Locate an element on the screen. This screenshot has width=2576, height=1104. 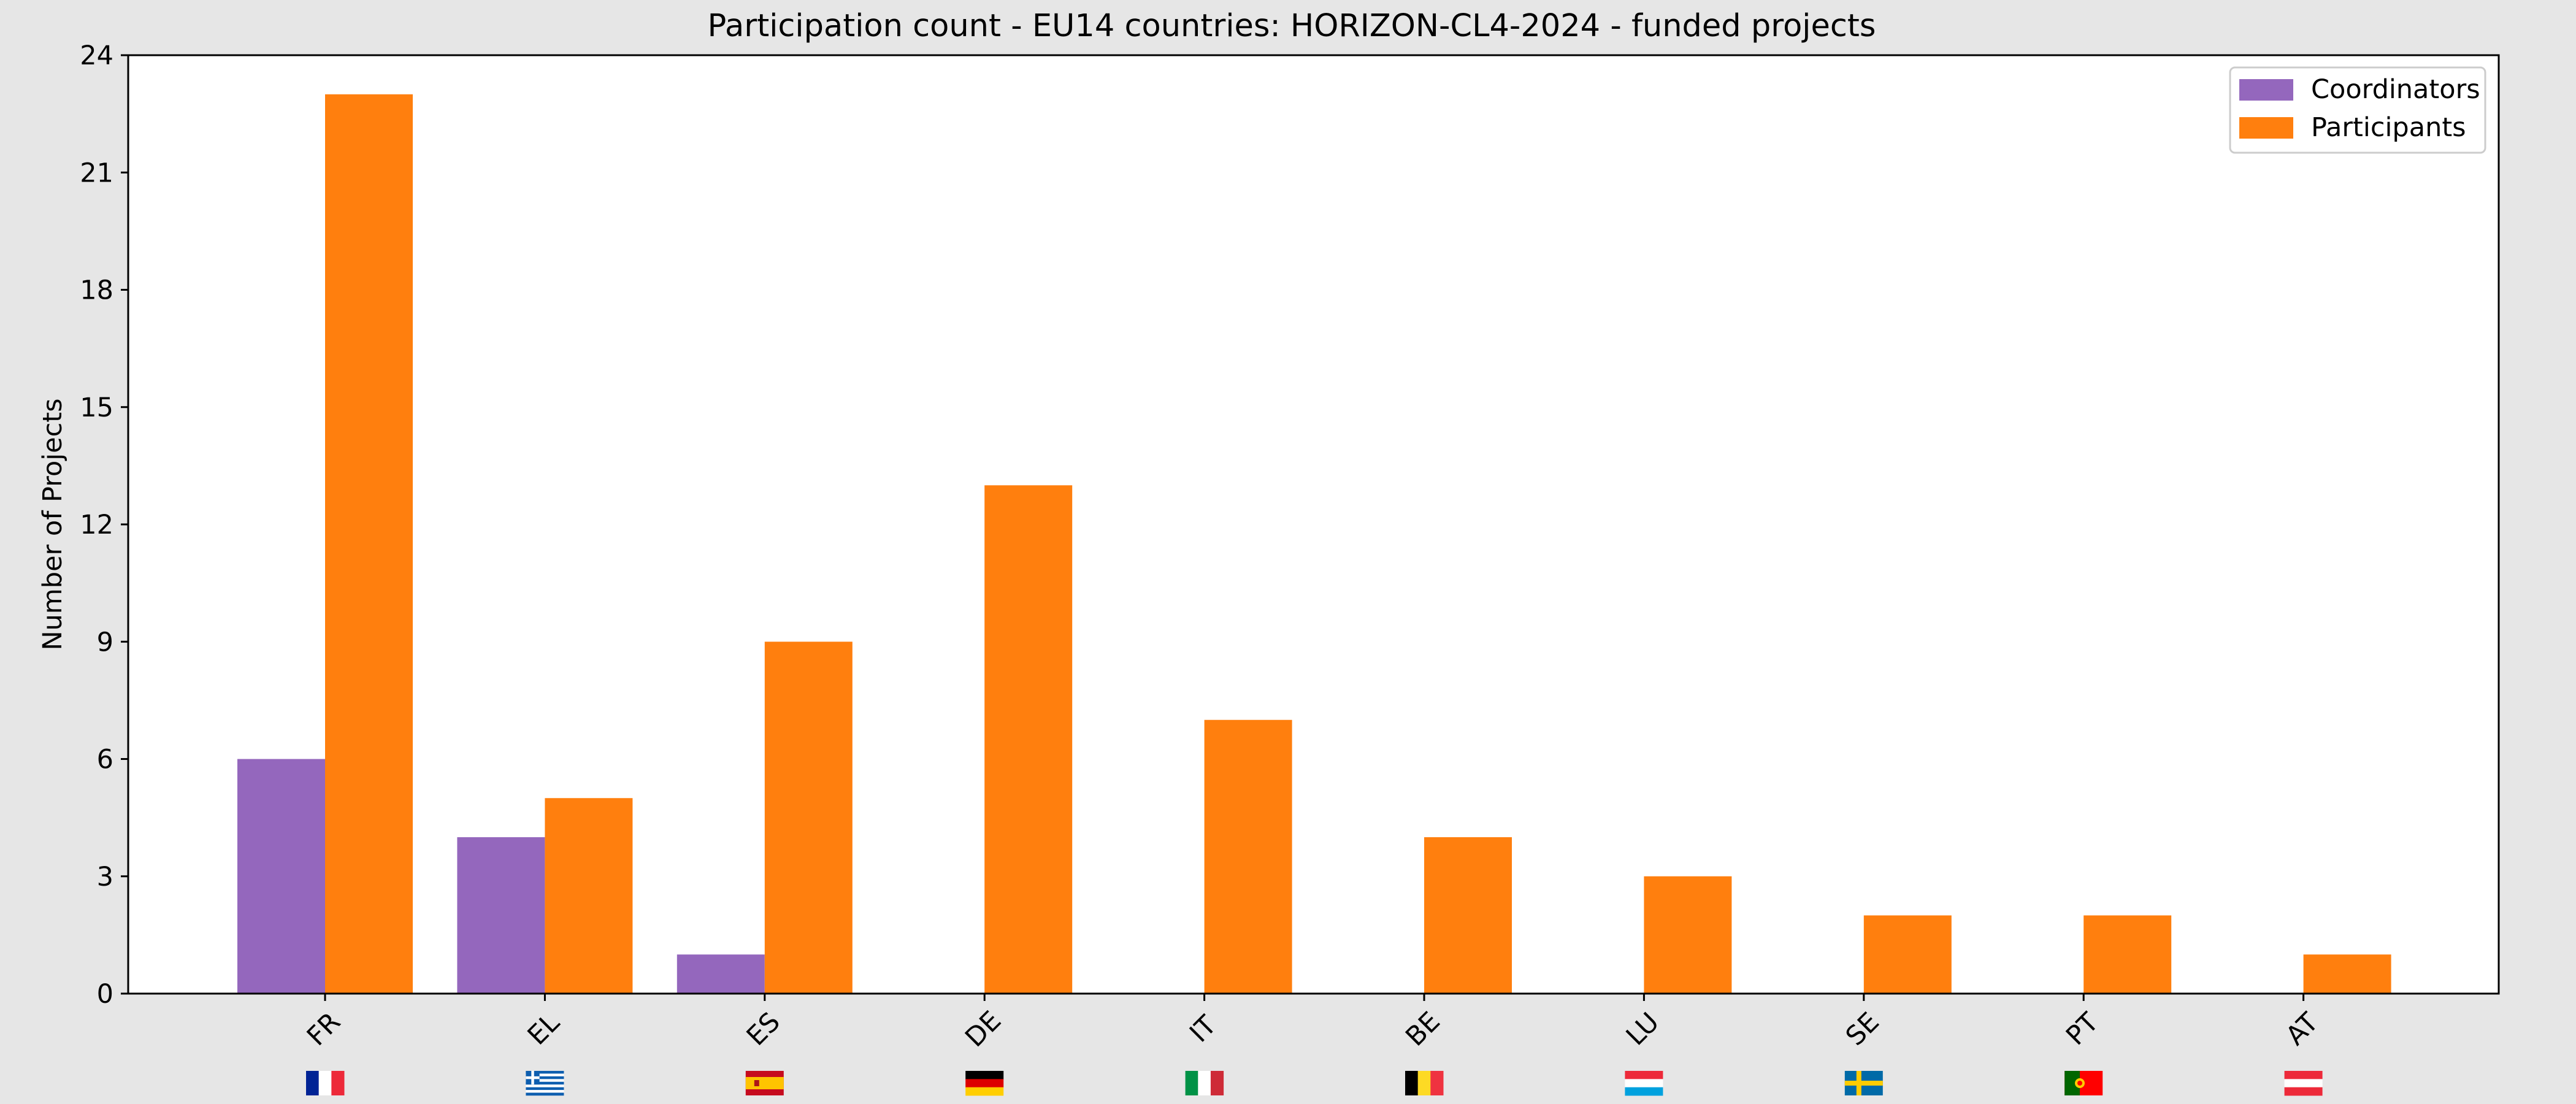
flag-sweden-icon is located at coordinates (1863, 1083).